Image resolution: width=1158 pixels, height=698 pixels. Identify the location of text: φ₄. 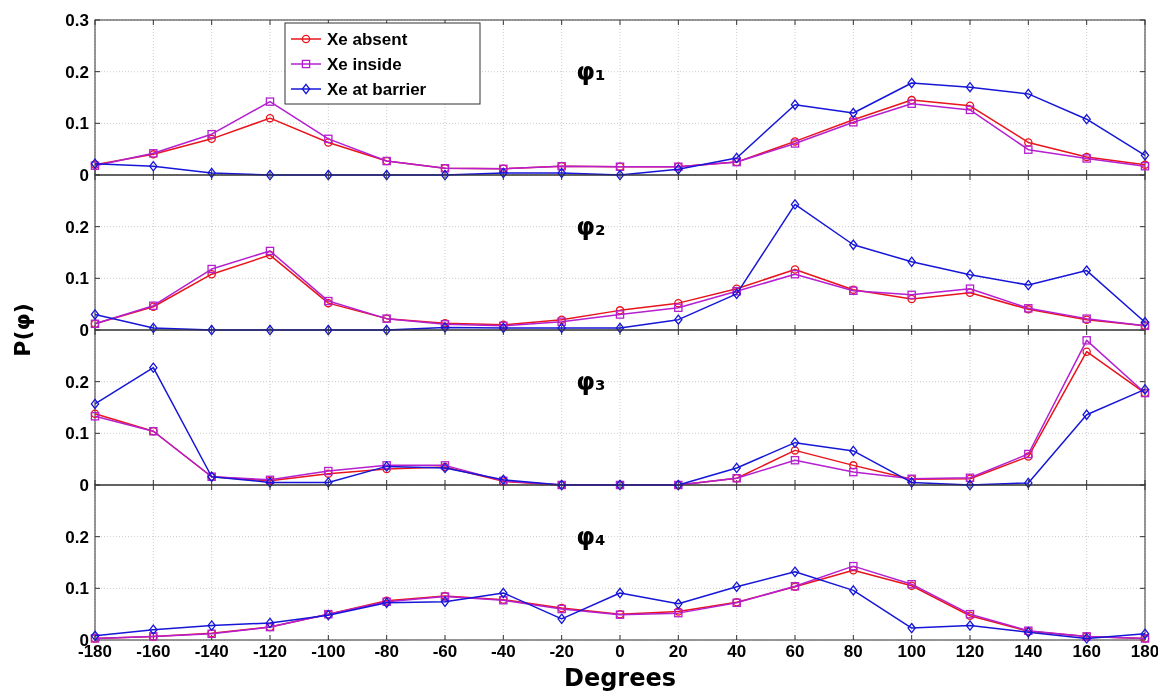
(591, 537).